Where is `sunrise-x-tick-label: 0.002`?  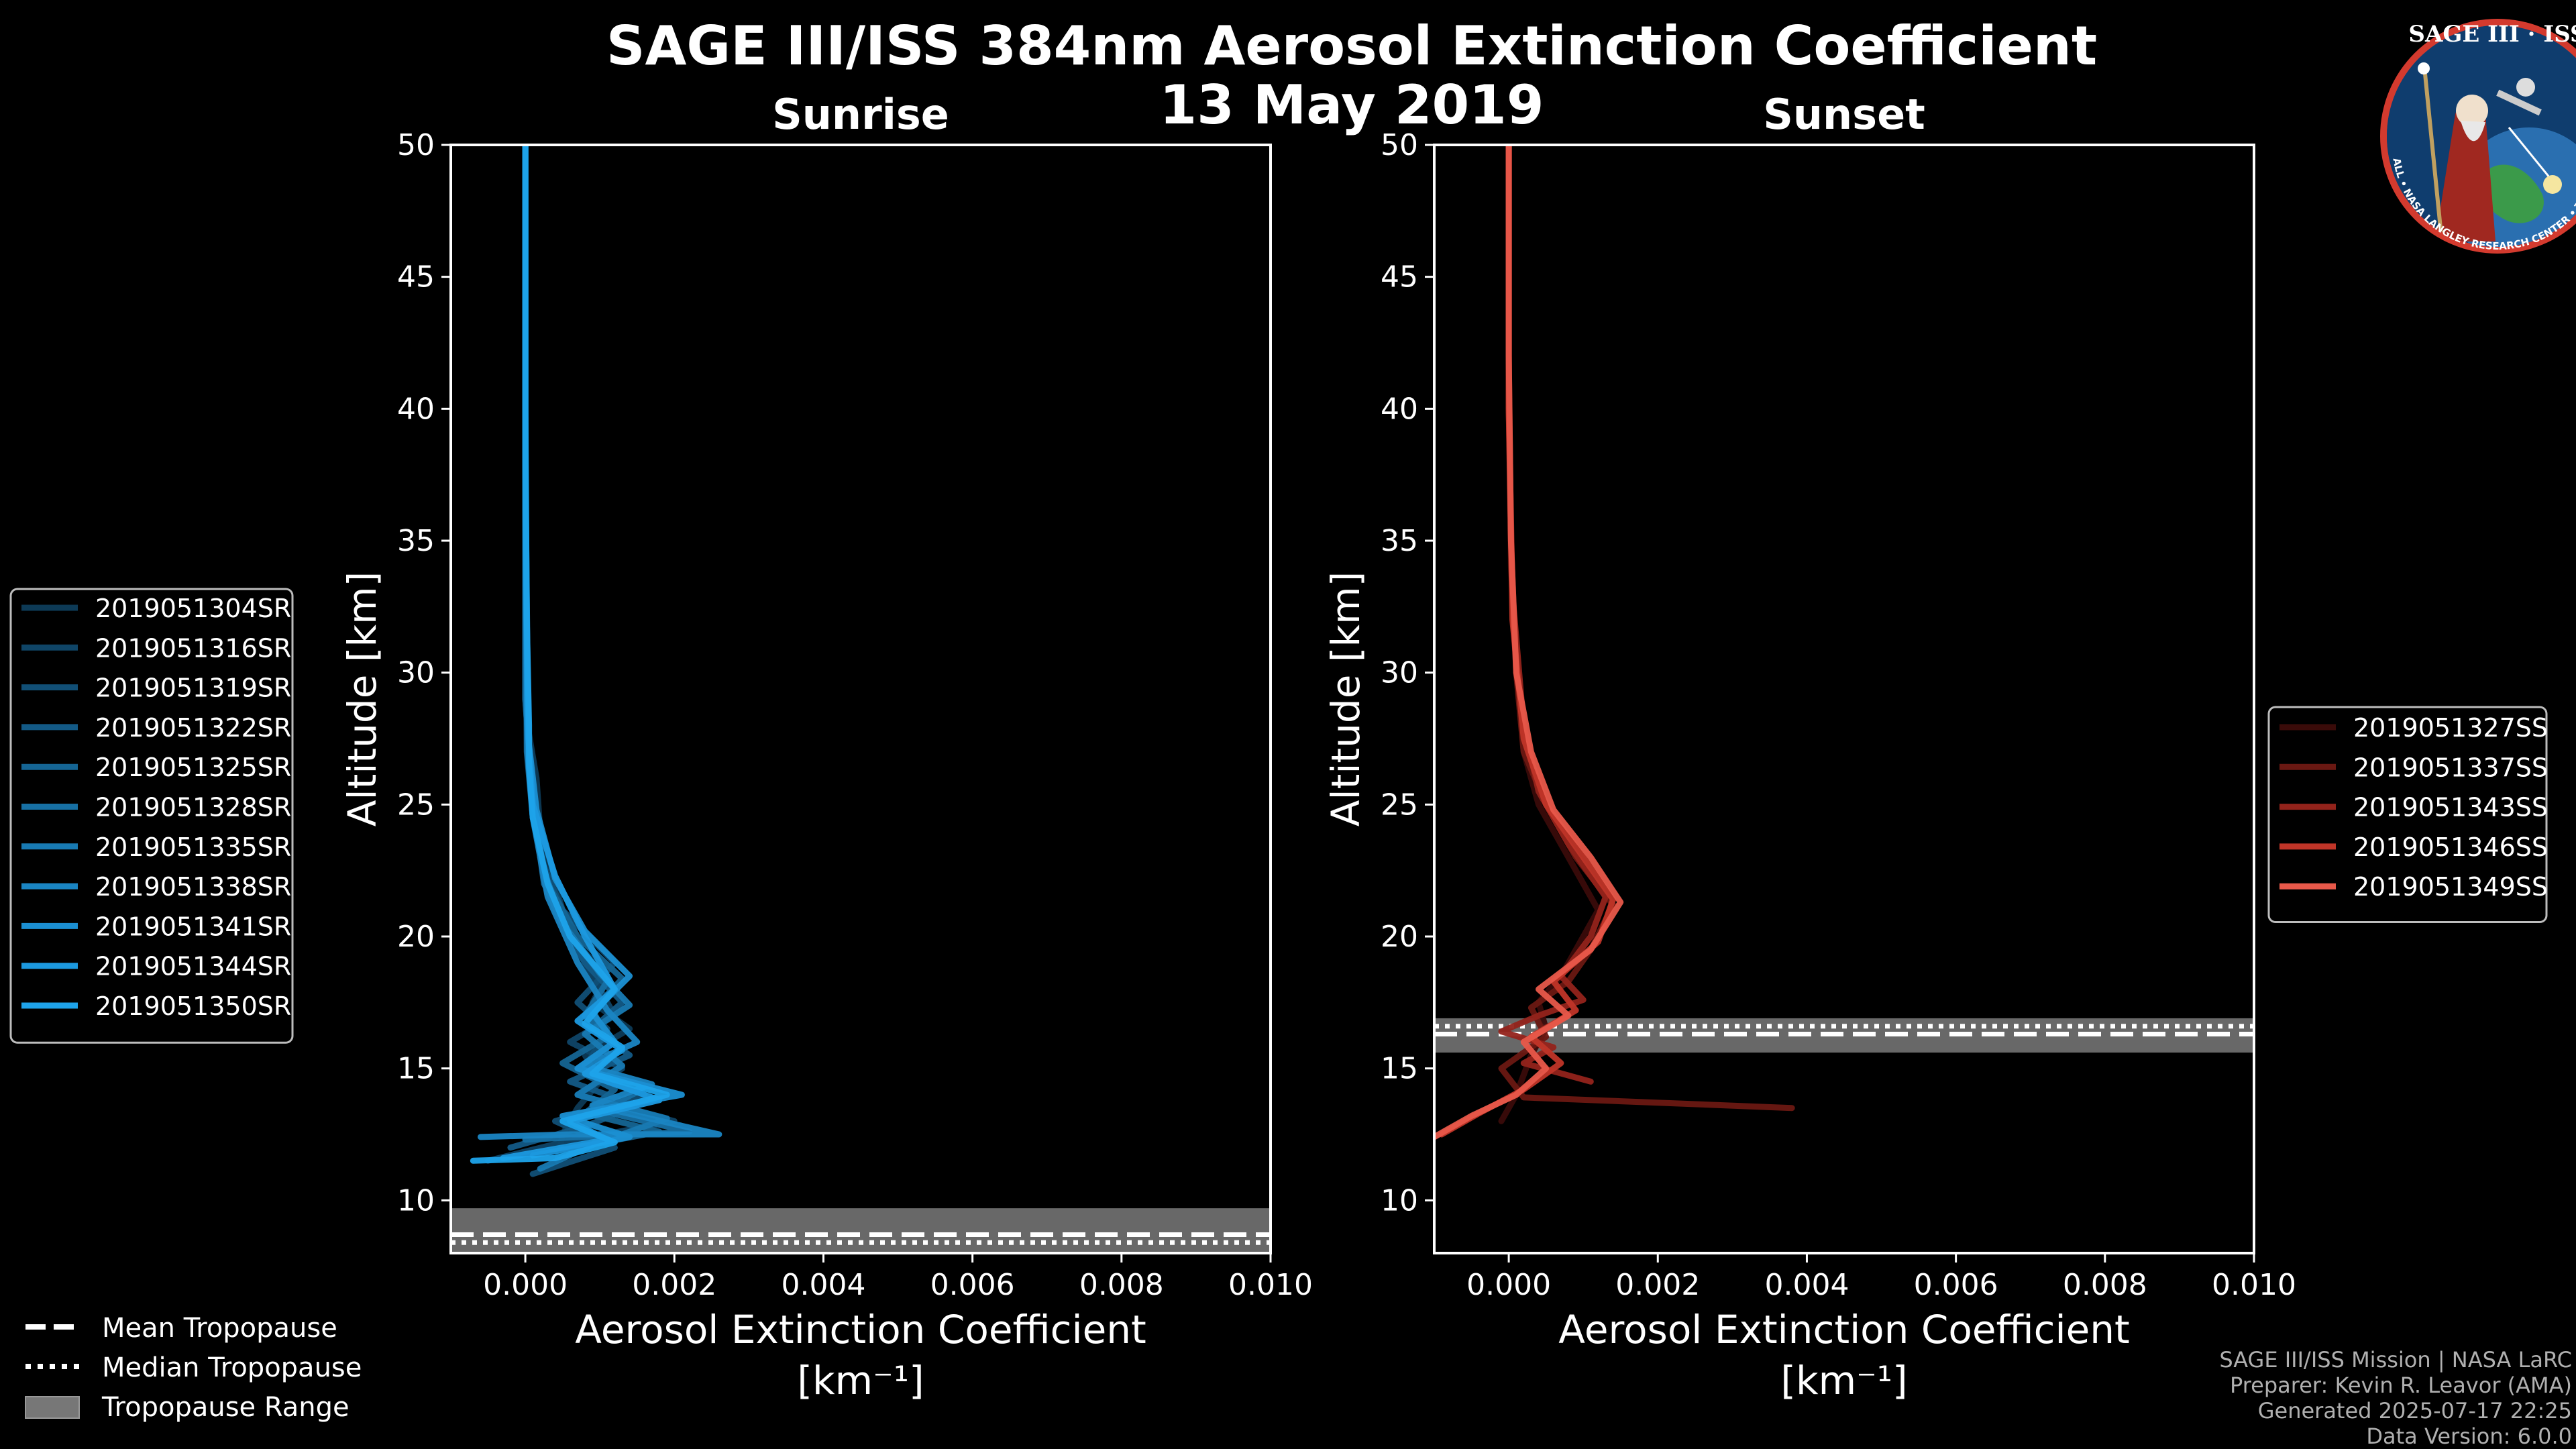
sunrise-x-tick-label: 0.002 is located at coordinates (674, 1285).